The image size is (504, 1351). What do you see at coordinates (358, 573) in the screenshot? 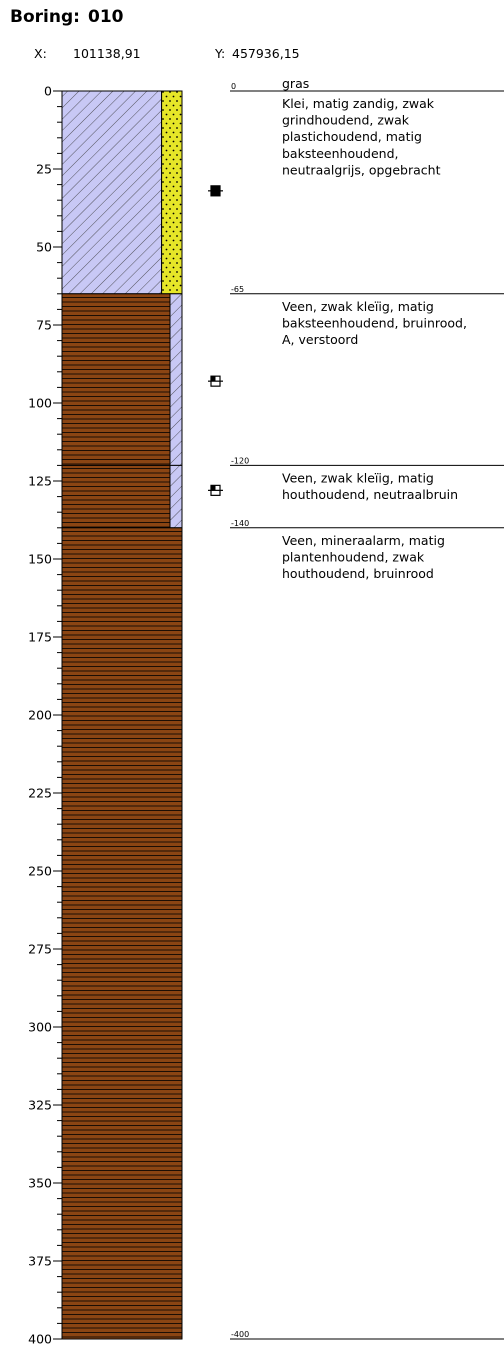
I see `layer-description: houthoudend, bruinrood` at bounding box center [358, 573].